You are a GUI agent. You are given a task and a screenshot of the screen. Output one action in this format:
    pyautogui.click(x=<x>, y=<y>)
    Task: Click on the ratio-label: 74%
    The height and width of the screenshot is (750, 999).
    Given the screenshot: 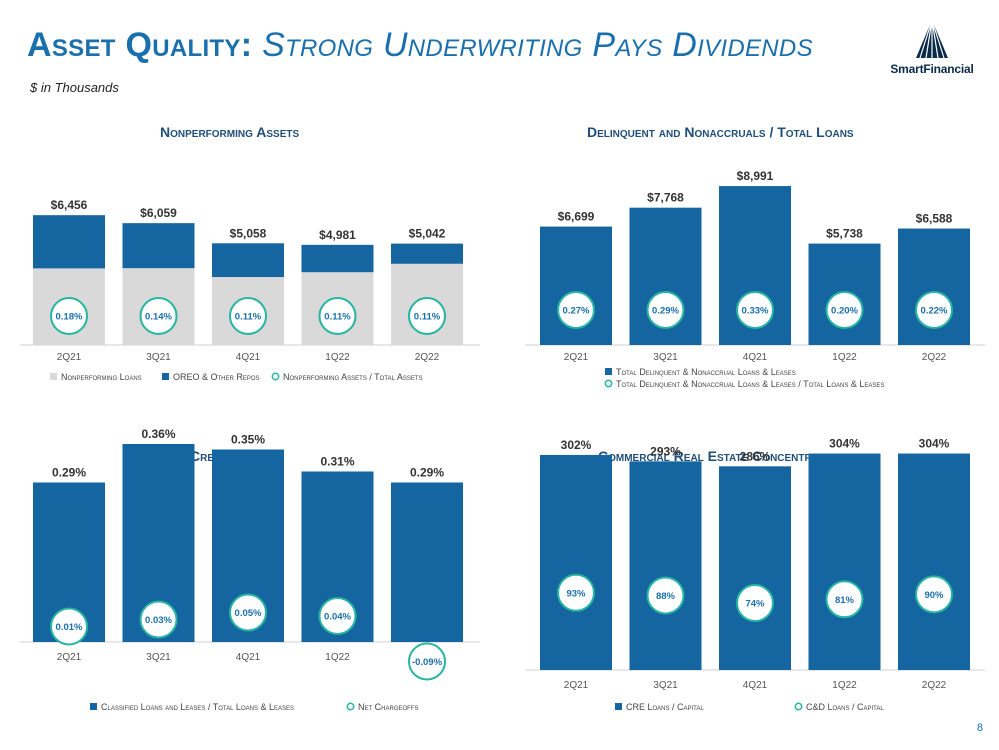 What is the action you would take?
    pyautogui.click(x=755, y=604)
    